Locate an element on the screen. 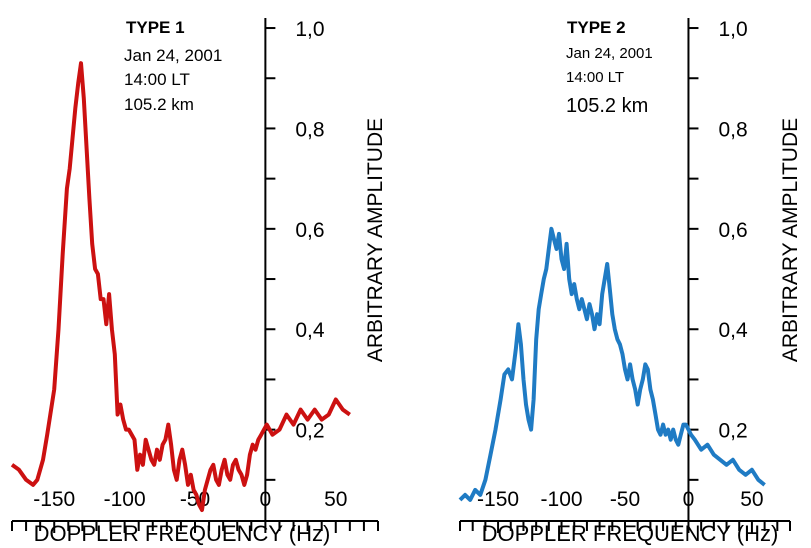 The width and height of the screenshot is (811, 548). annotation-type: TYPE 2 is located at coordinates (596, 27).